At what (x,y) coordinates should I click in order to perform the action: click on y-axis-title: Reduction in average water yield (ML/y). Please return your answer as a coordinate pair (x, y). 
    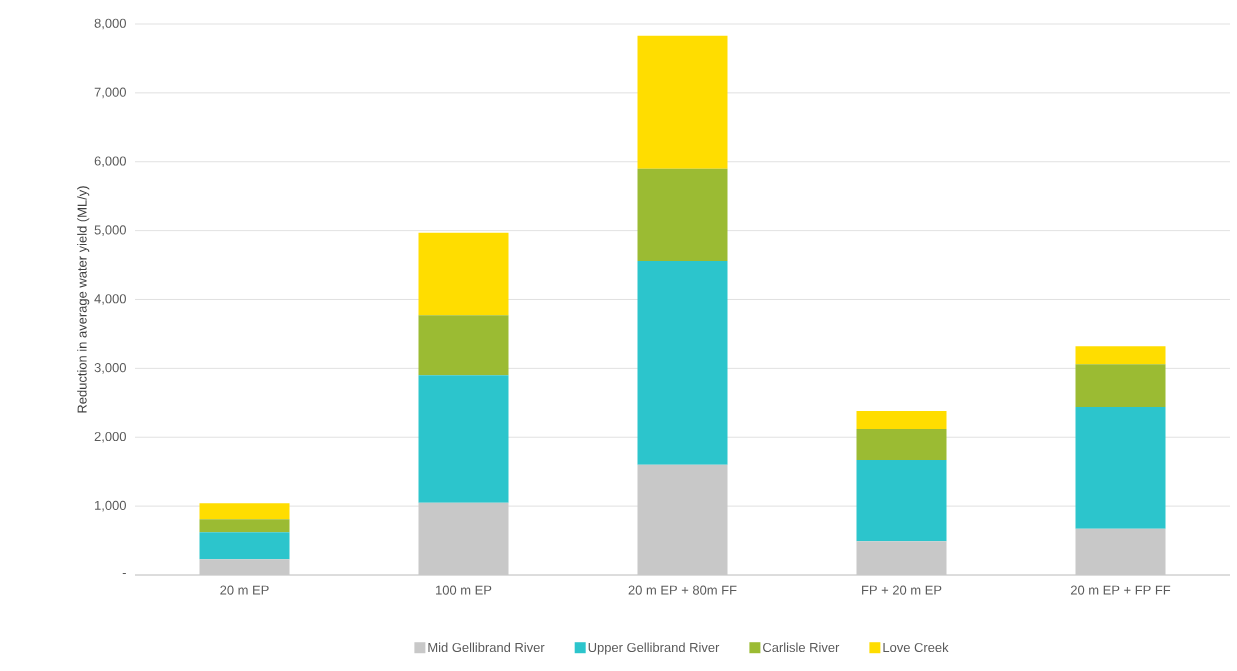
    Looking at the image, I should click on (83, 299).